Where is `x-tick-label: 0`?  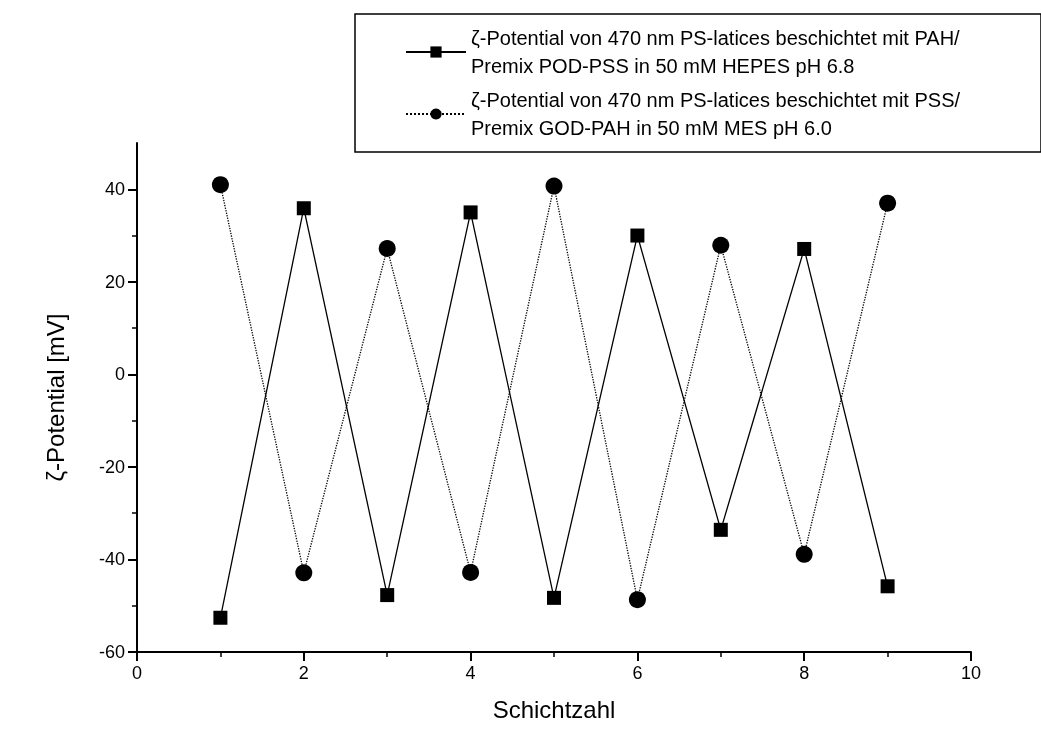 x-tick-label: 0 is located at coordinates (137, 673).